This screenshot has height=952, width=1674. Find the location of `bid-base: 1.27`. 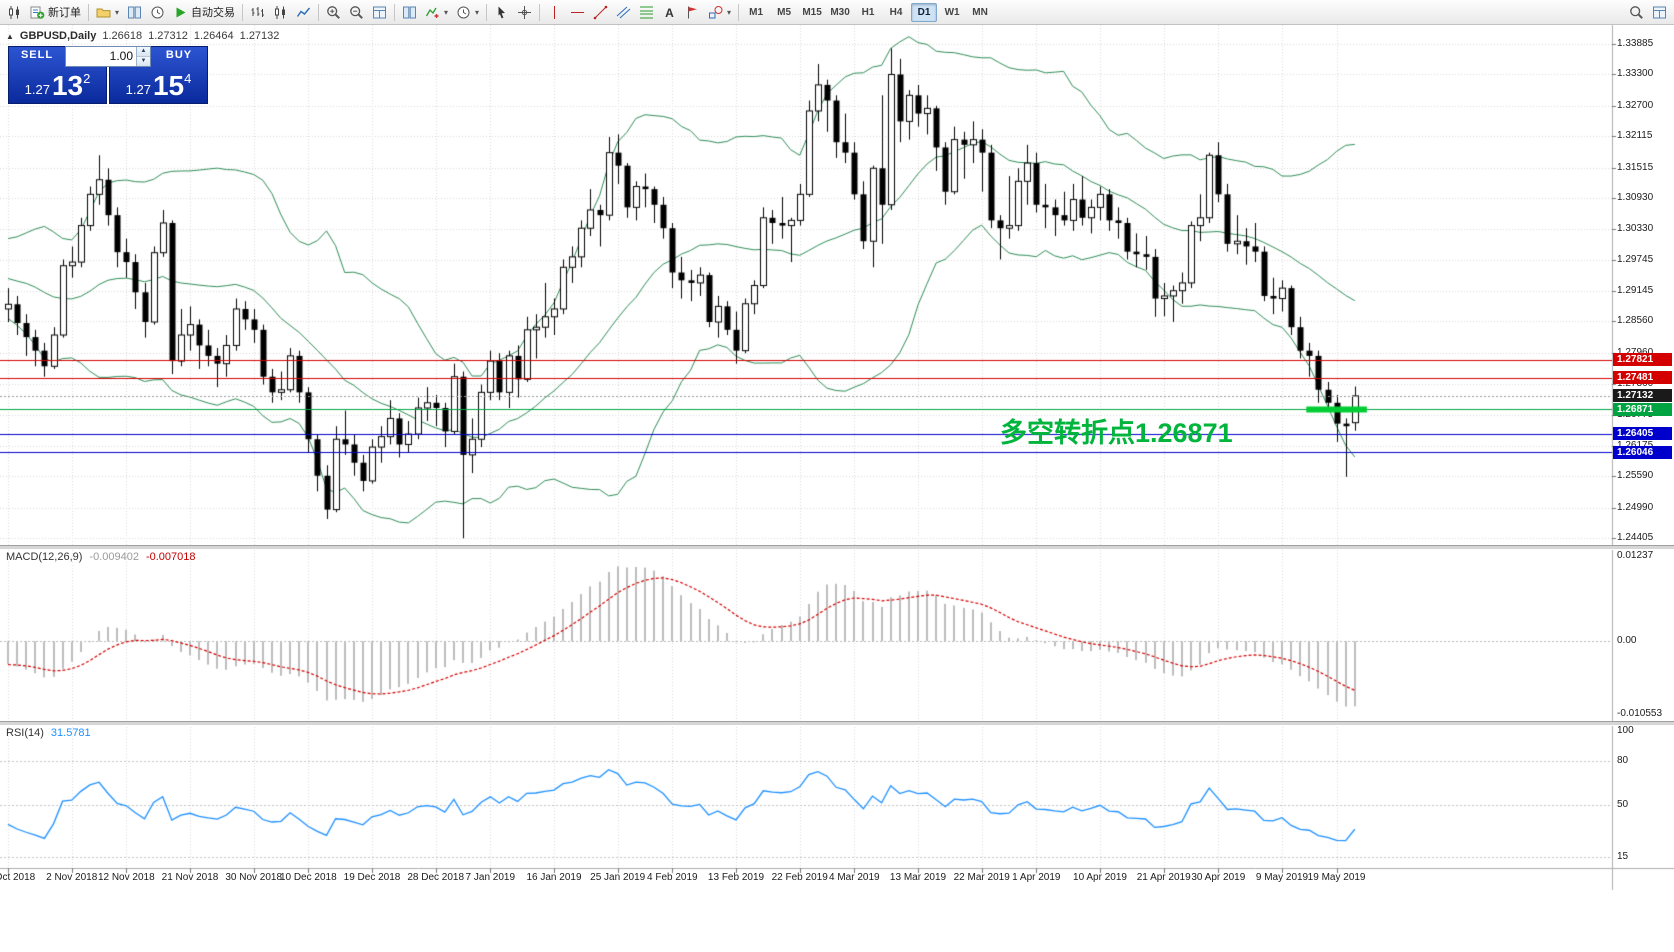

bid-base: 1.27 is located at coordinates (37, 89).